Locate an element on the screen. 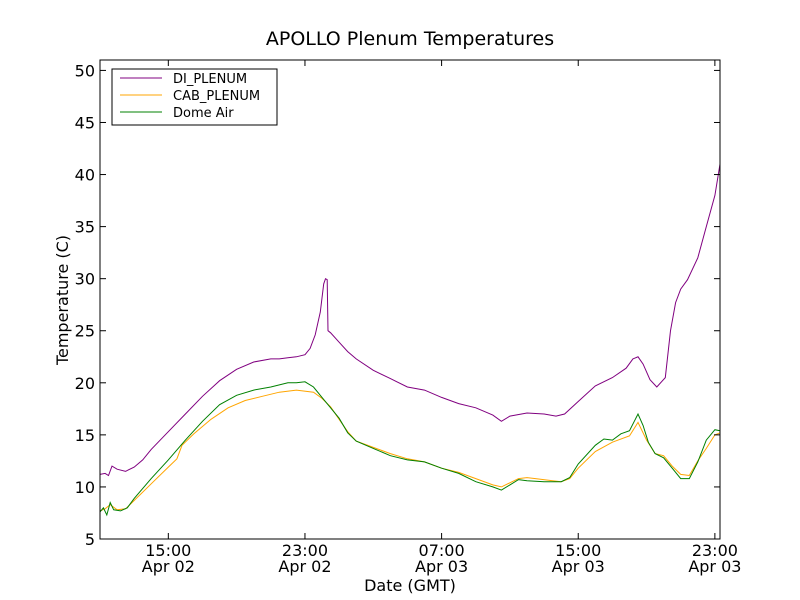 The height and width of the screenshot is (600, 800). y-tick-label: 20 is located at coordinates (85, 383).